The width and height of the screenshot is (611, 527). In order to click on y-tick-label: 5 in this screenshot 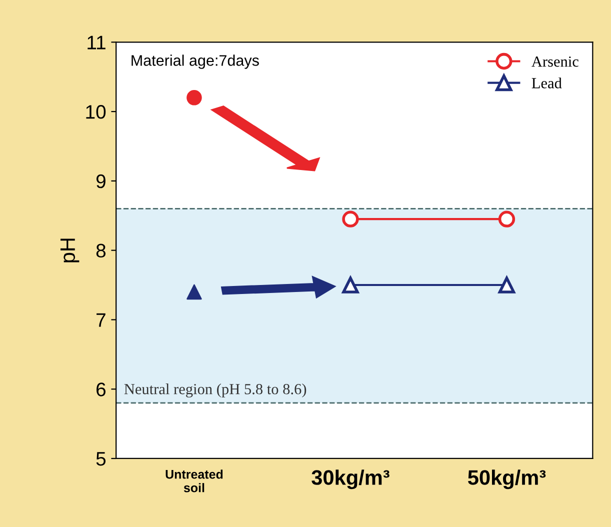, I will do `click(101, 459)`.